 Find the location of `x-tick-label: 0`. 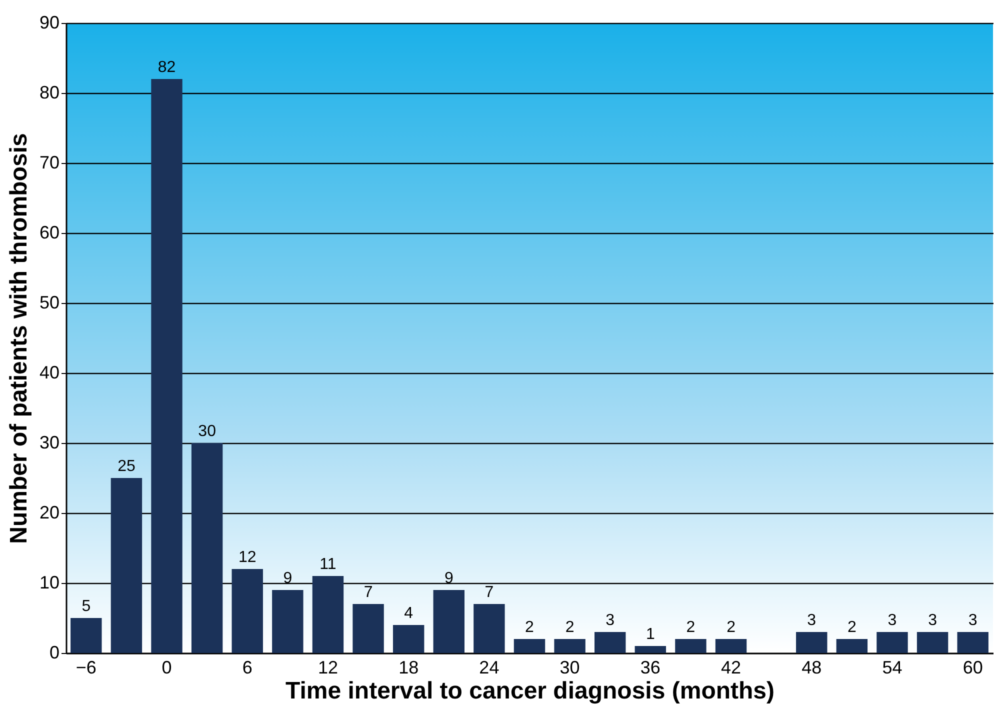

x-tick-label: 0 is located at coordinates (167, 668).